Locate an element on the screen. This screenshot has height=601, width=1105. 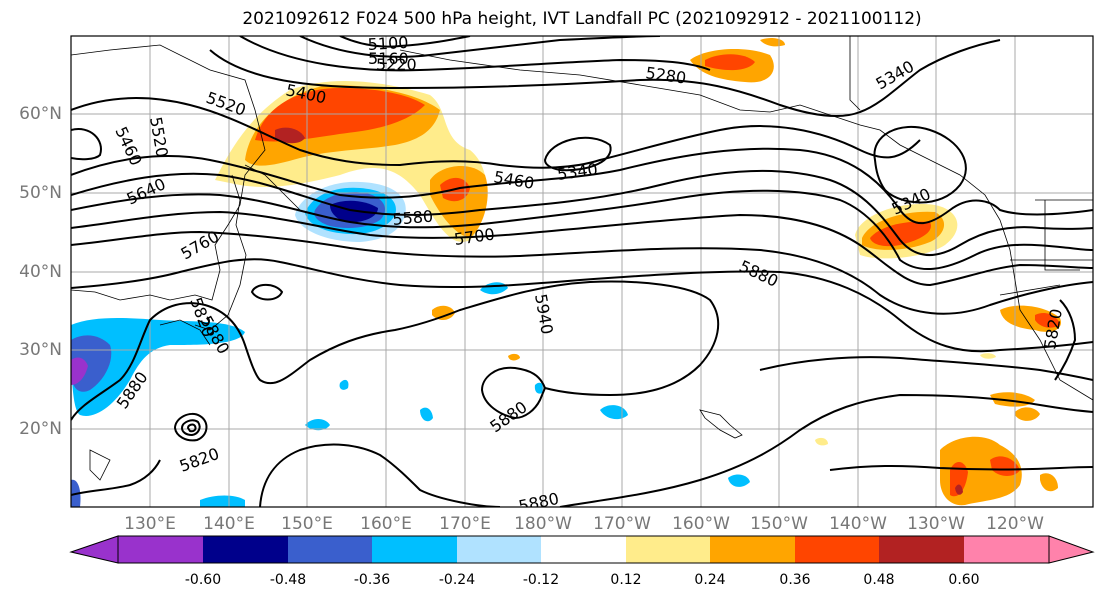
lon-label: 170°E is located at coordinates (465, 524).